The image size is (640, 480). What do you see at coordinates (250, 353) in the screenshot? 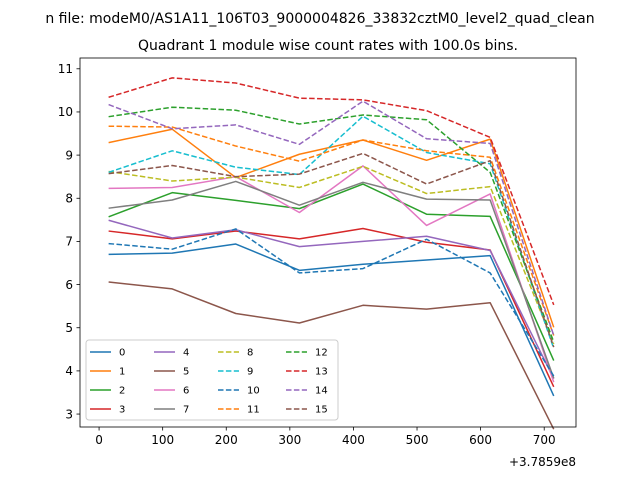
I see `legend-label-8: 8` at bounding box center [250, 353].